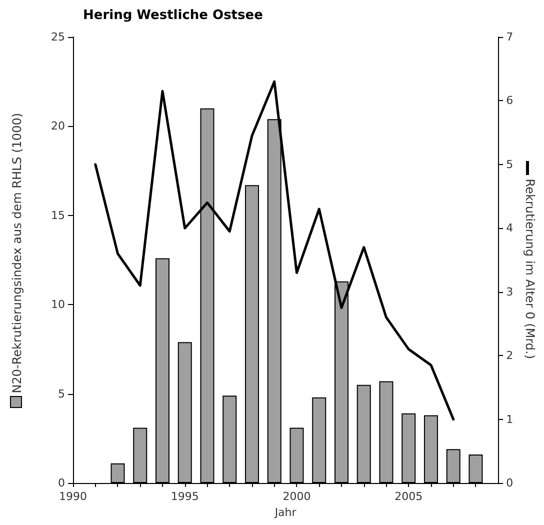 The image size is (544, 525). I want to click on y2-tick-label: 4, so click(510, 228).